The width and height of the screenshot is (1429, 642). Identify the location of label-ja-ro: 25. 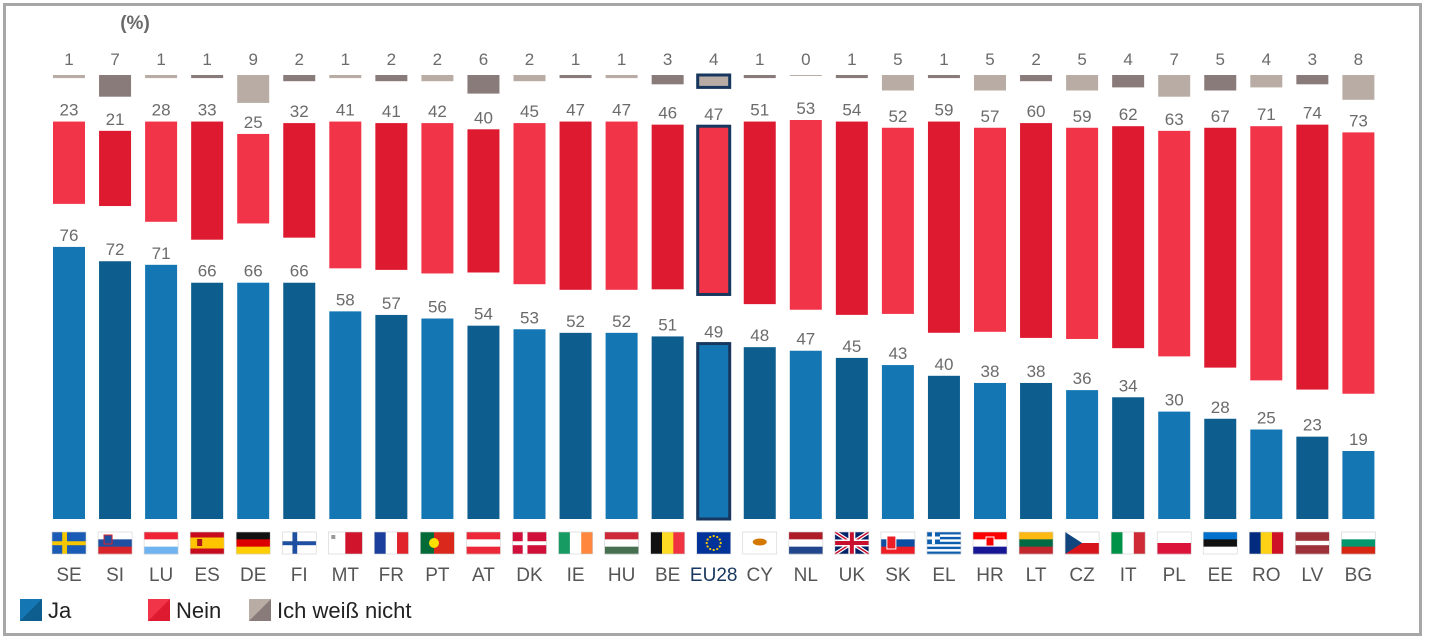
(1266, 418).